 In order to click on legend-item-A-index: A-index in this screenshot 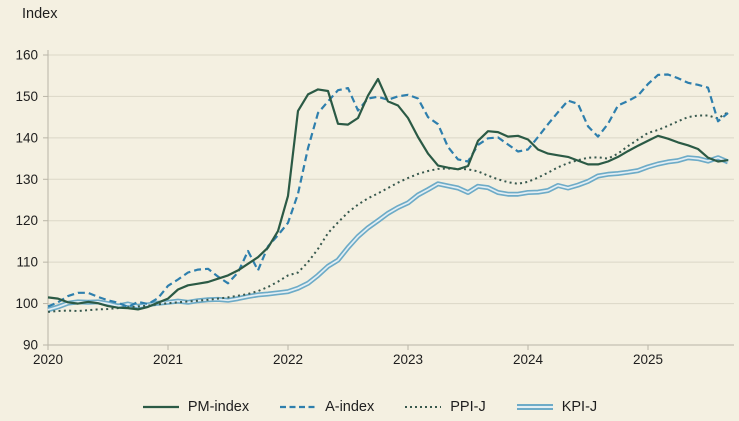, I will do `click(326, 407)`.